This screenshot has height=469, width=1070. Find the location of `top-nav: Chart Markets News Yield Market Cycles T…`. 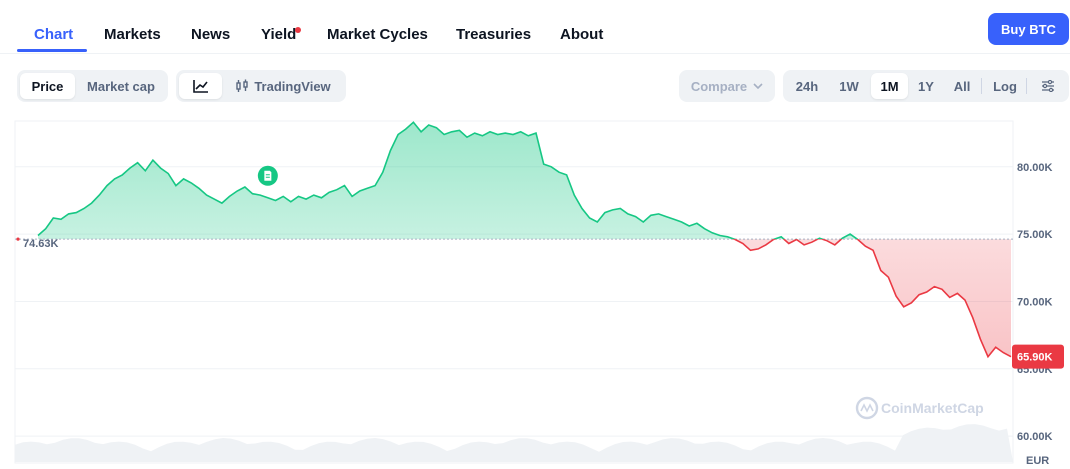

top-nav: Chart Markets News Yield Market Cycles T… is located at coordinates (535, 27).